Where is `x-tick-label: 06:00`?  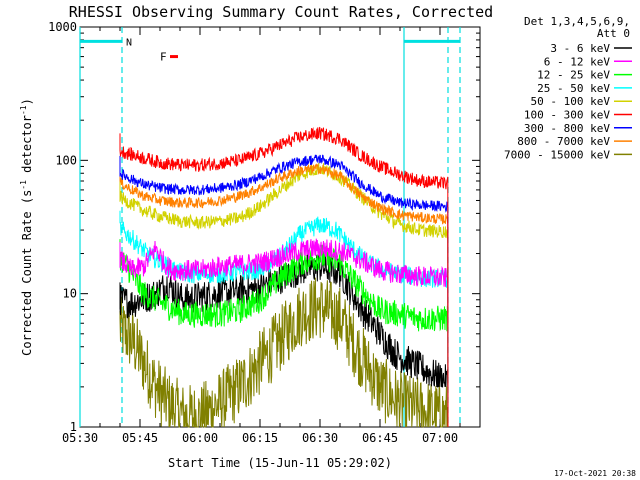
x-tick-label: 06:00 is located at coordinates (200, 438).